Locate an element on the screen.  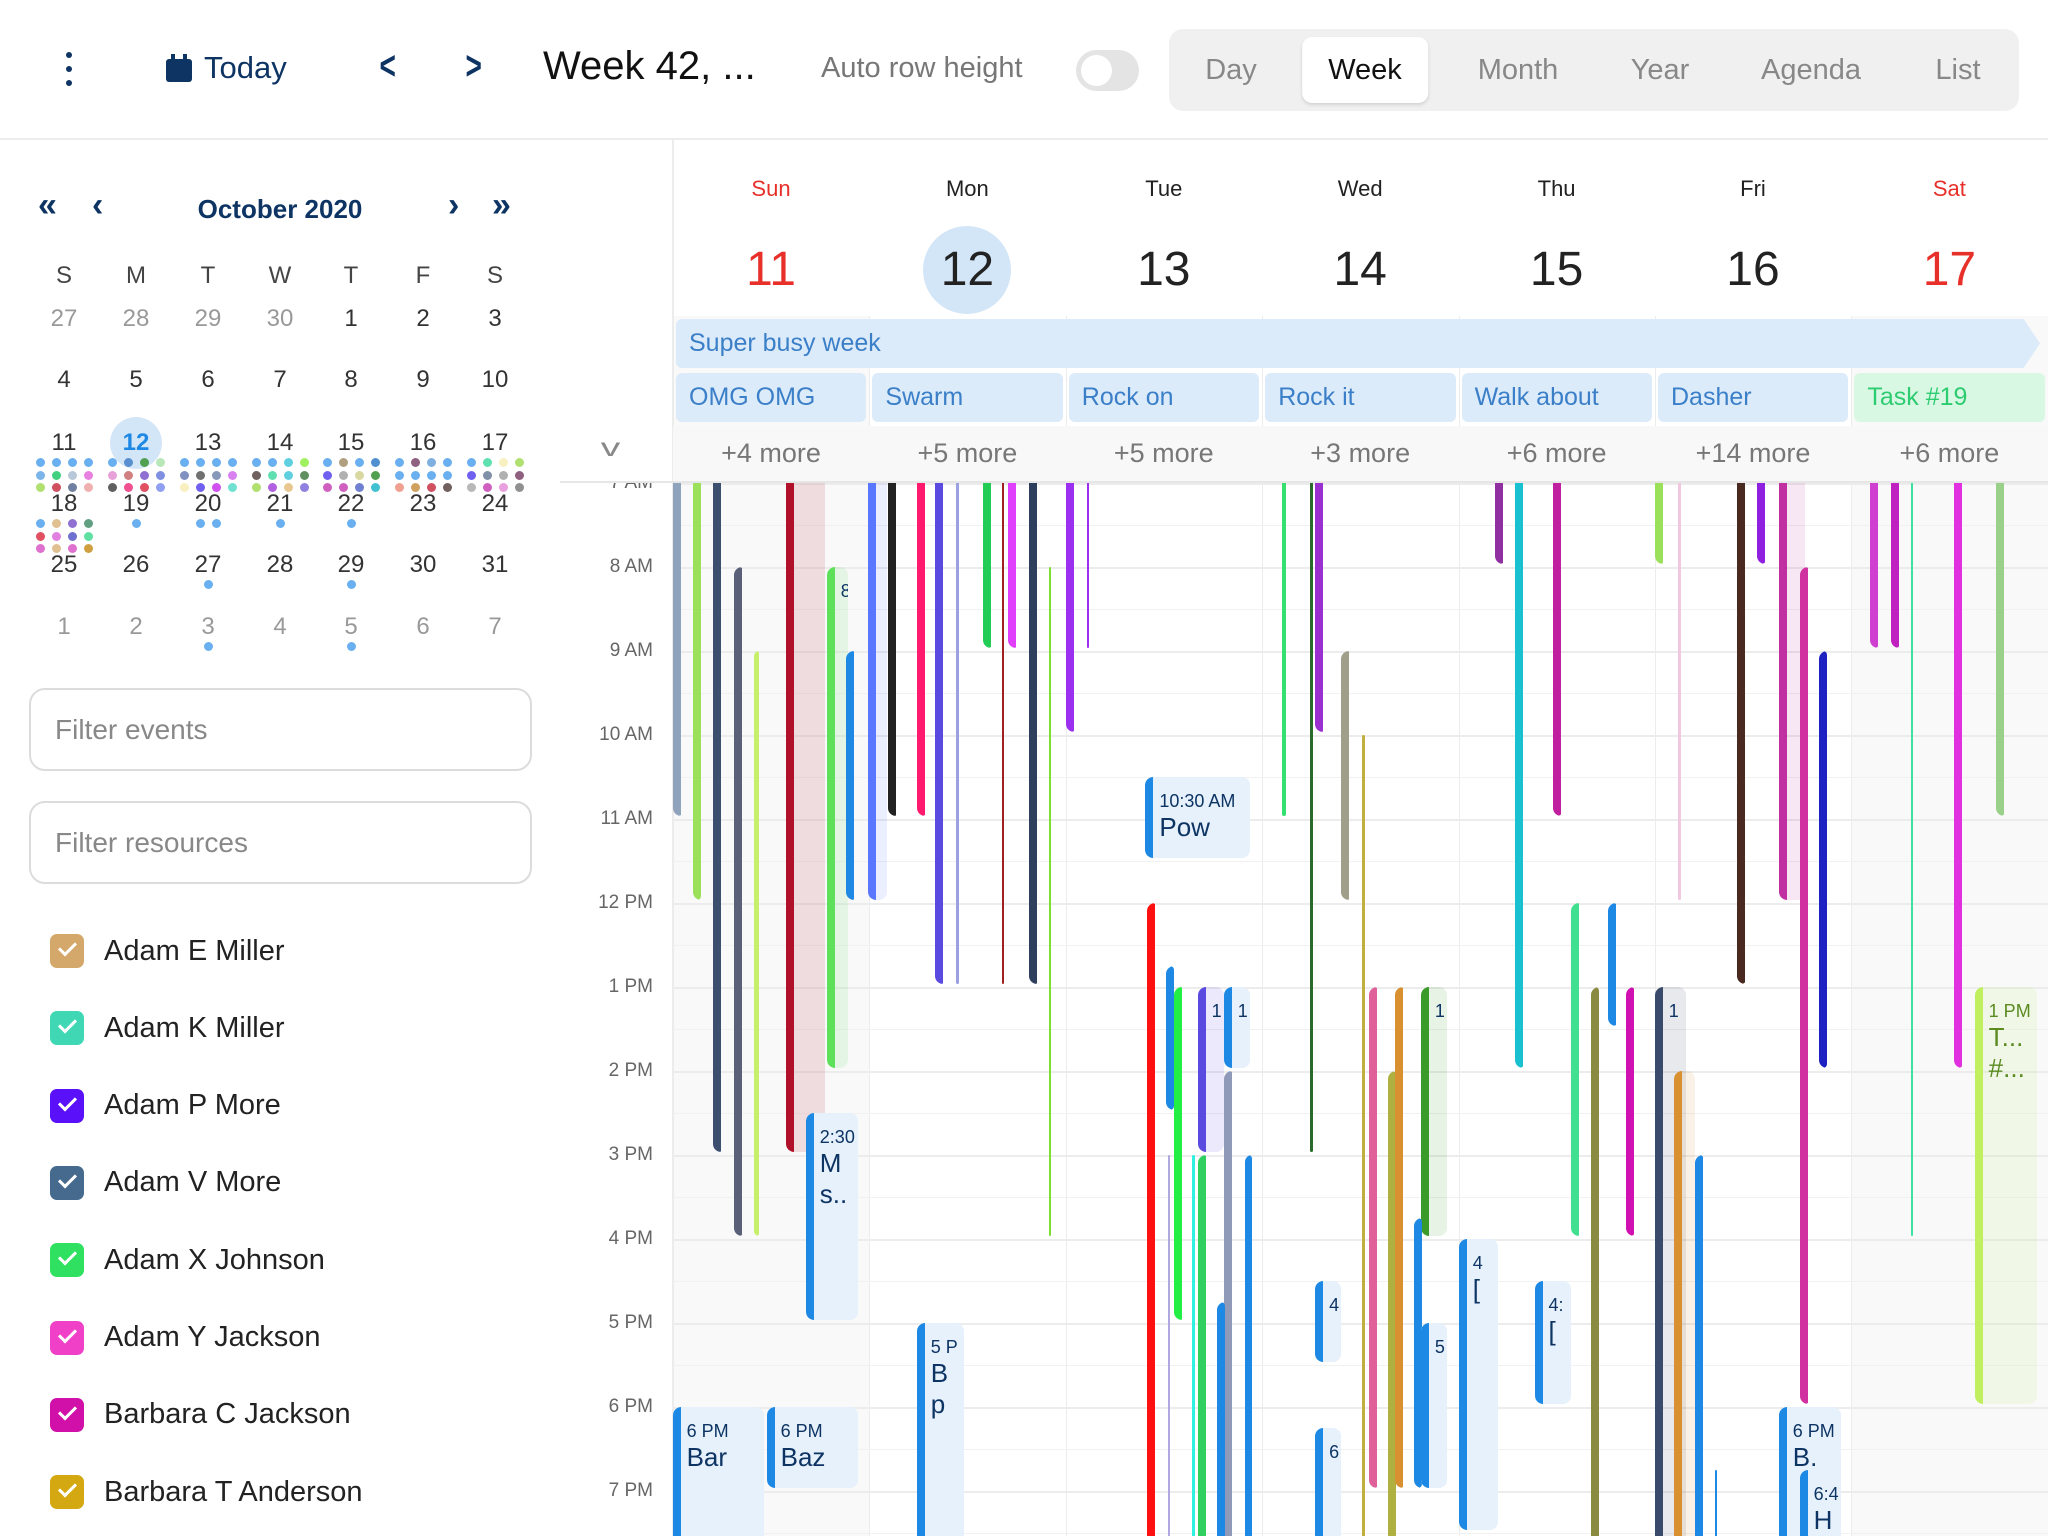
calendar-event: 5 is located at coordinates (1434, 1405).